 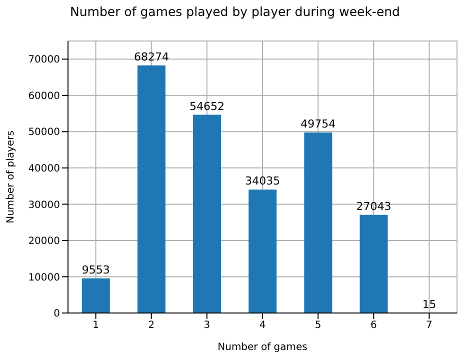 What do you see at coordinates (44, 60) in the screenshot?
I see `y-tick-label: 70000` at bounding box center [44, 60].